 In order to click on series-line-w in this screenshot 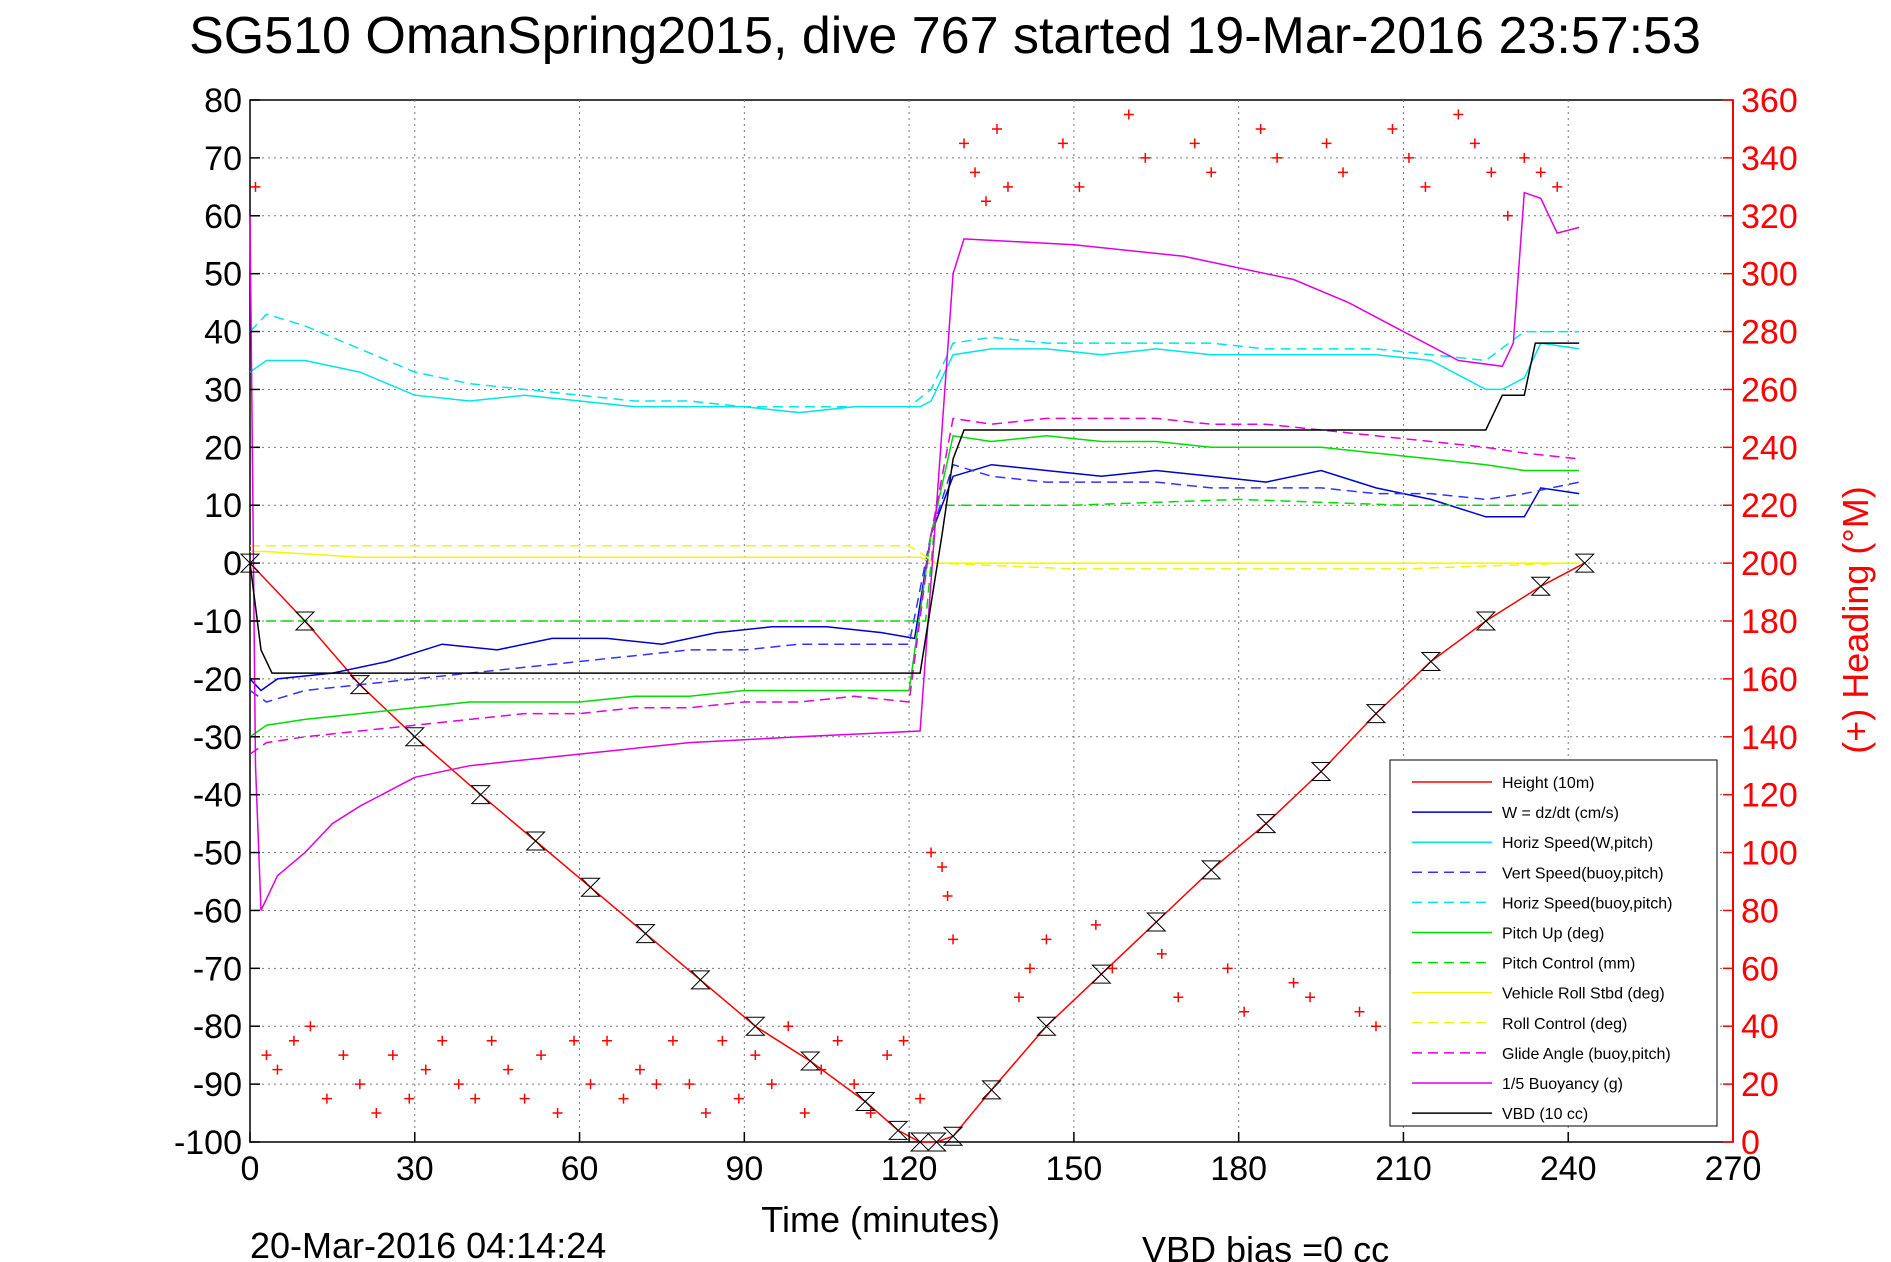, I will do `click(914, 577)`.